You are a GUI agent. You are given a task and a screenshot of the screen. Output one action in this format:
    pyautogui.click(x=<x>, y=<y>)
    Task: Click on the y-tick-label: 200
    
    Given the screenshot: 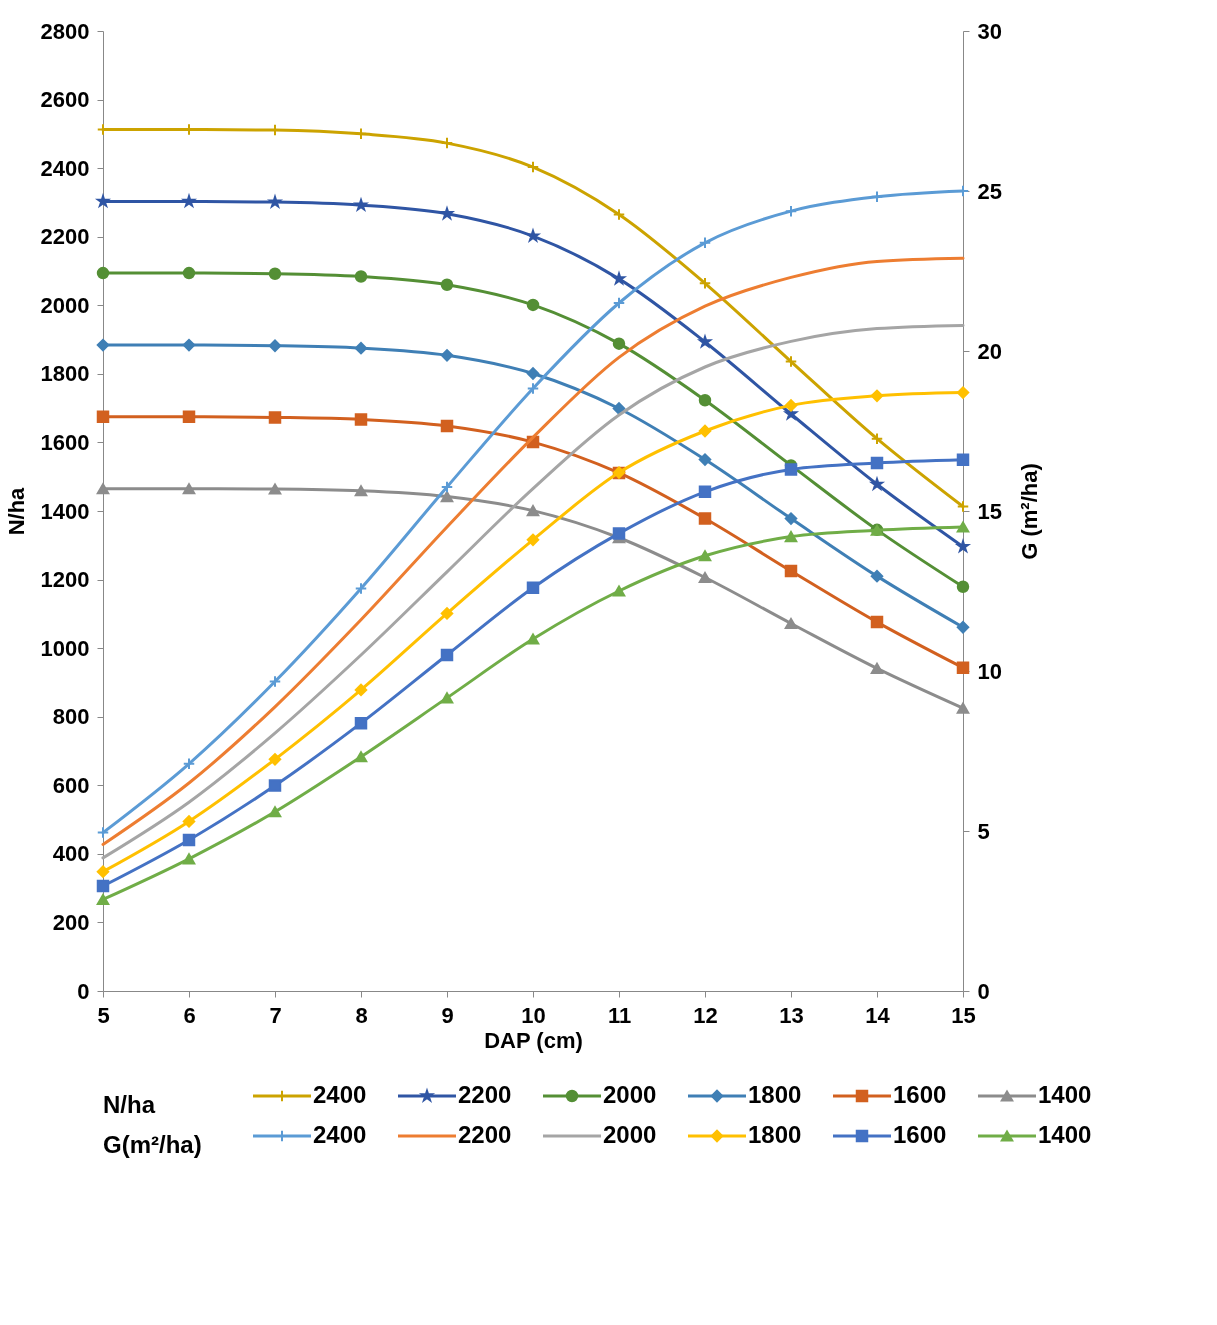 What is the action you would take?
    pyautogui.click(x=71, y=922)
    